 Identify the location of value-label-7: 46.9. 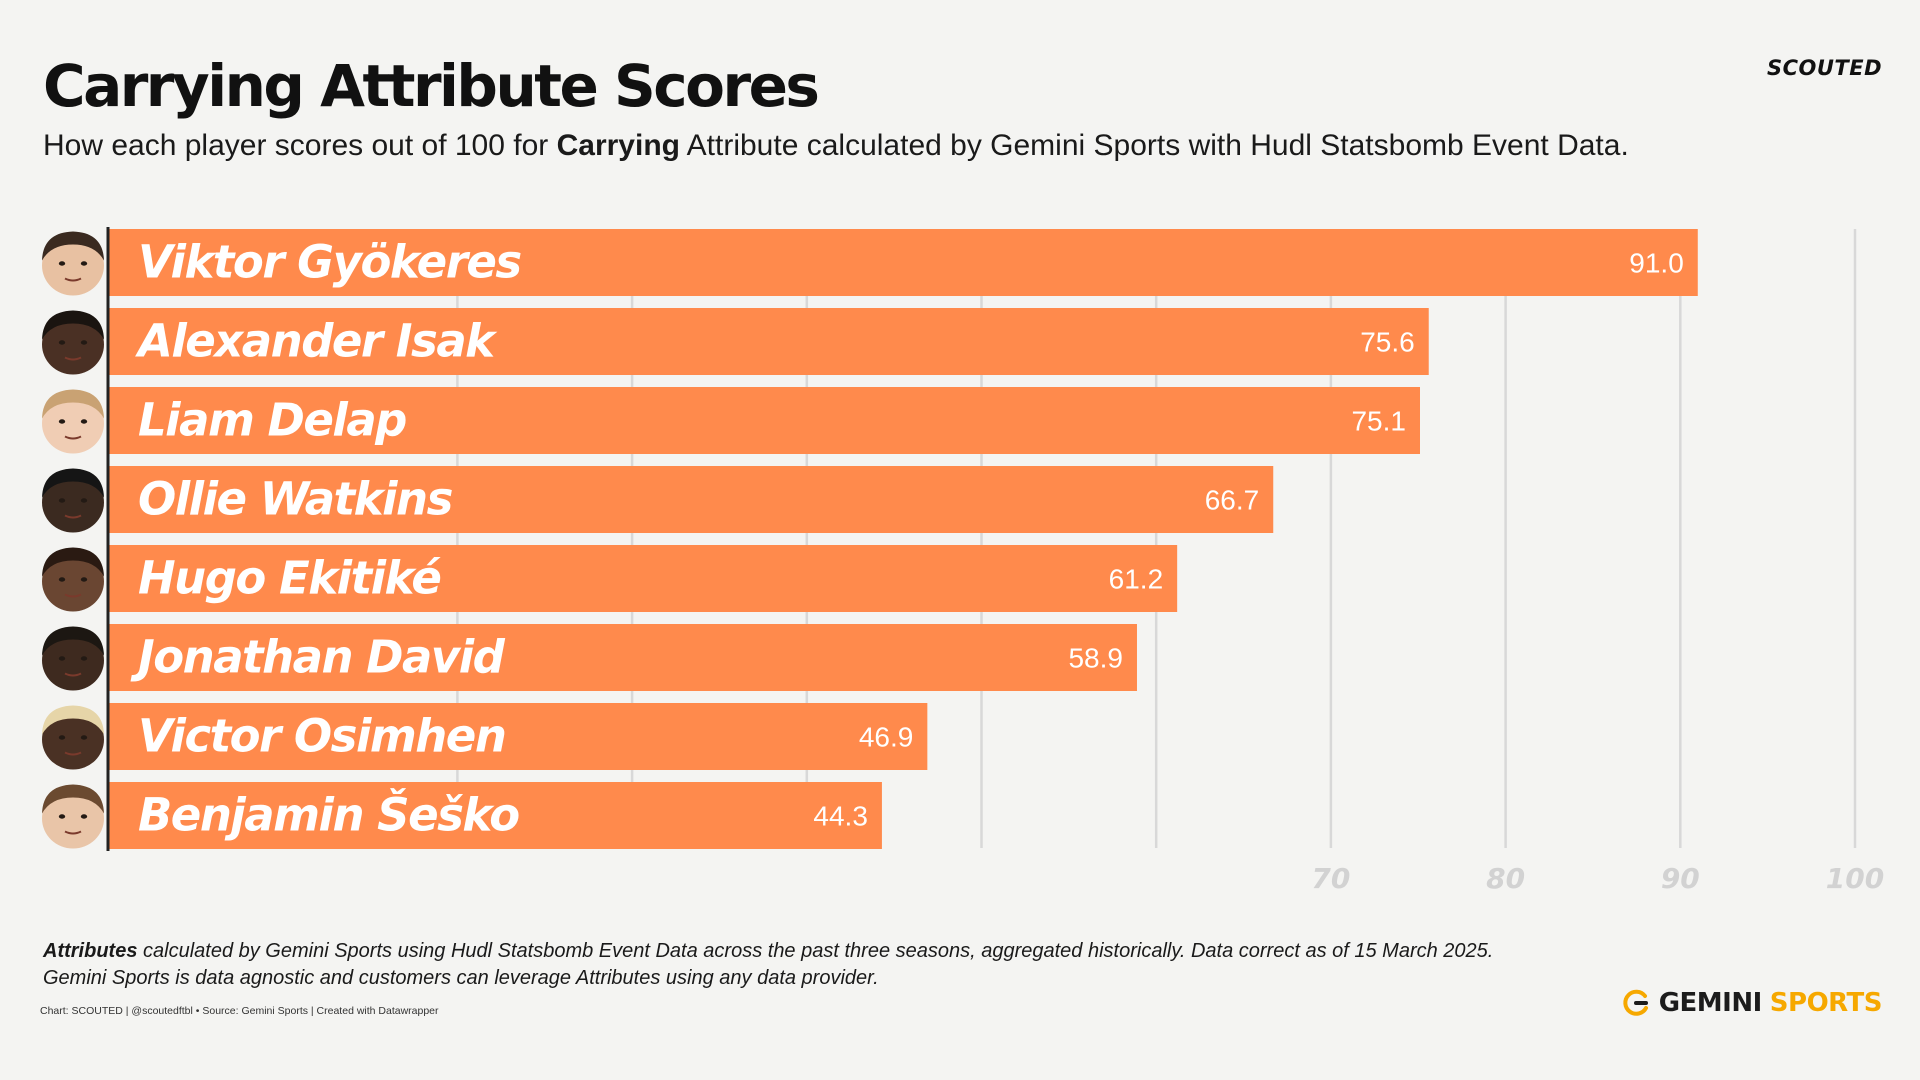
(886, 737).